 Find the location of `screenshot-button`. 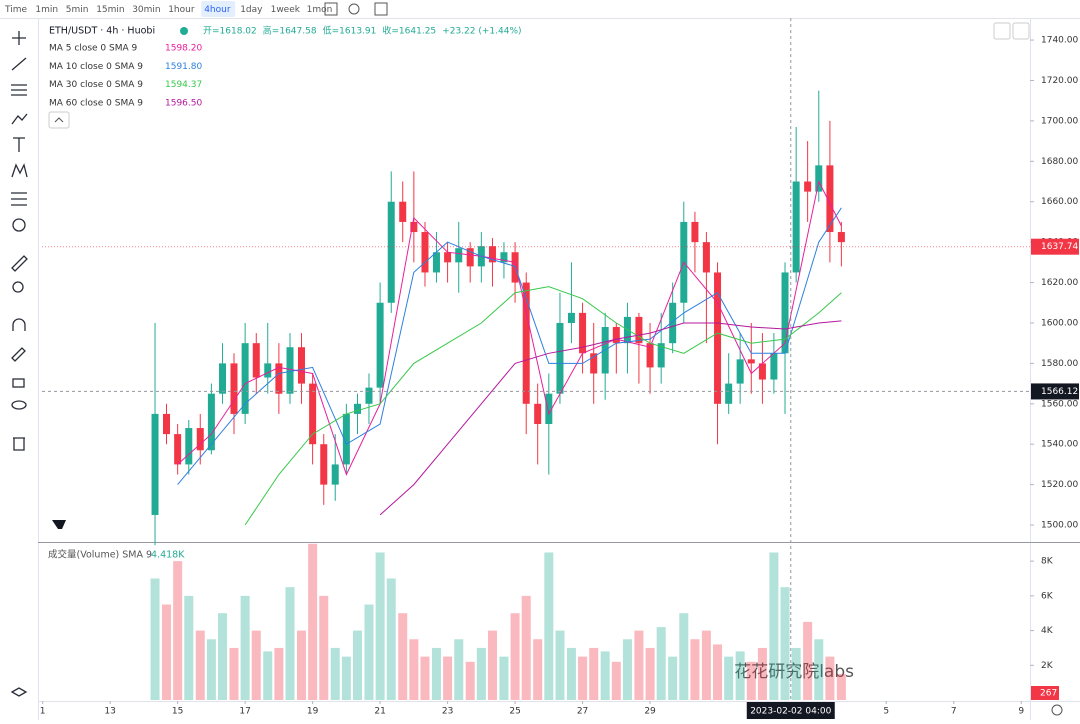

screenshot-button is located at coordinates (381, 9).